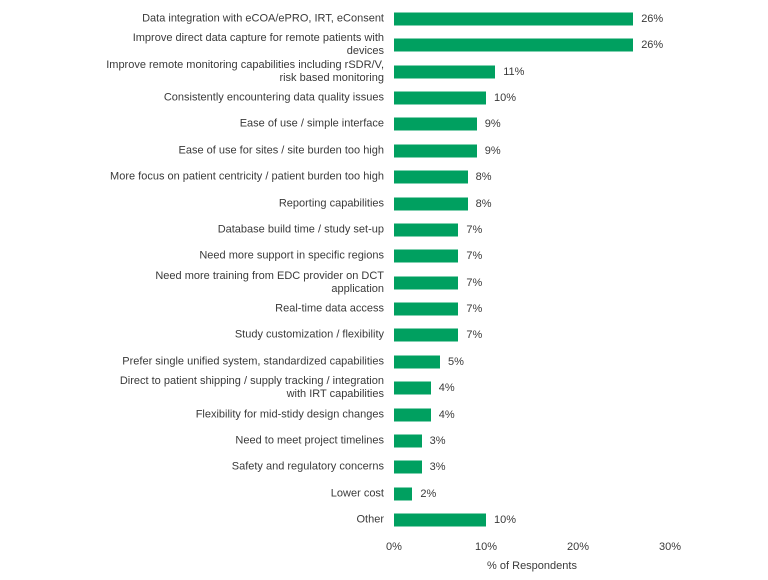  I want to click on category-label: Database build time / study set-up, so click(300, 229).